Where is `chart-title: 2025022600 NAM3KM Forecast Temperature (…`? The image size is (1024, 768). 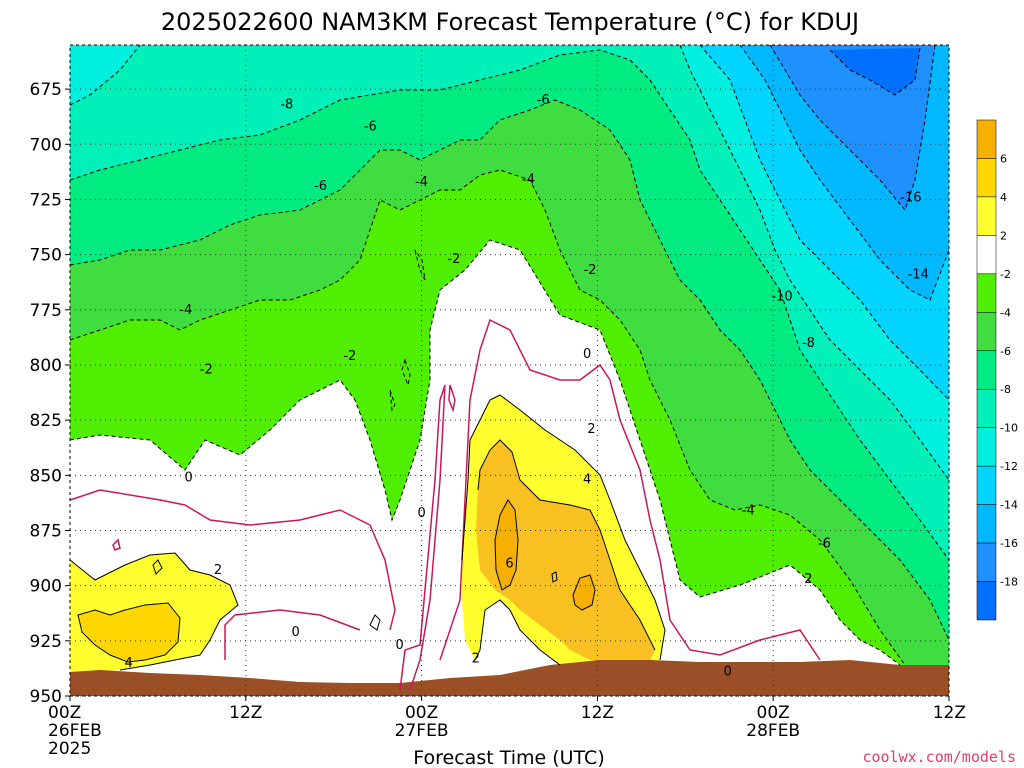 chart-title: 2025022600 NAM3KM Forecast Temperature (… is located at coordinates (510, 22).